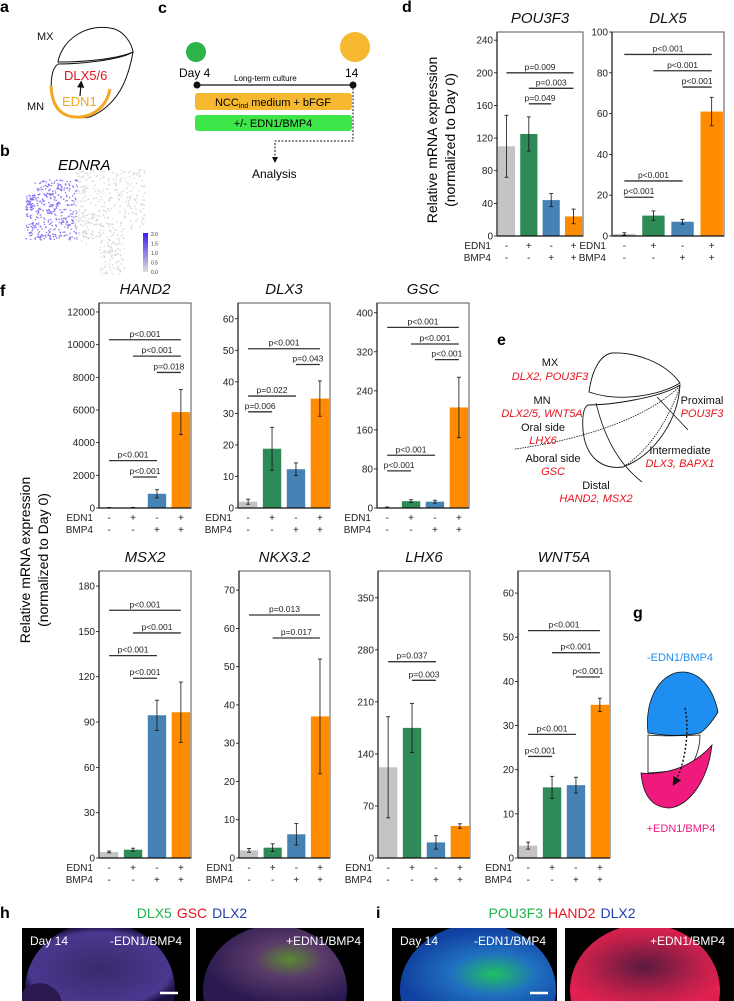 The image size is (734, 1001). What do you see at coordinates (154, 264) in the screenshot?
I see `colorbar-tick-label: 0.5` at bounding box center [154, 264].